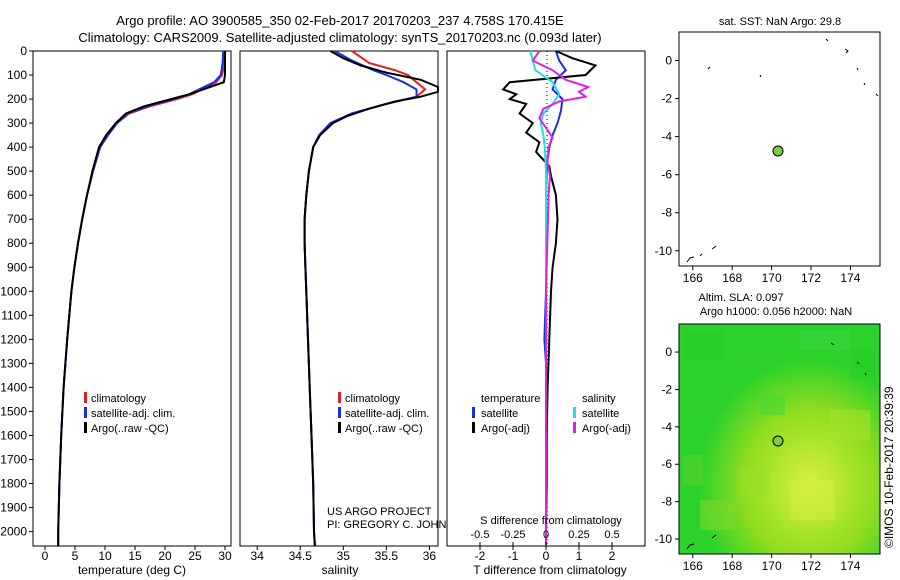  Describe the element at coordinates (741, 298) in the screenshot. I see `sla-map-title: Altim. SLA: 0.097` at that location.